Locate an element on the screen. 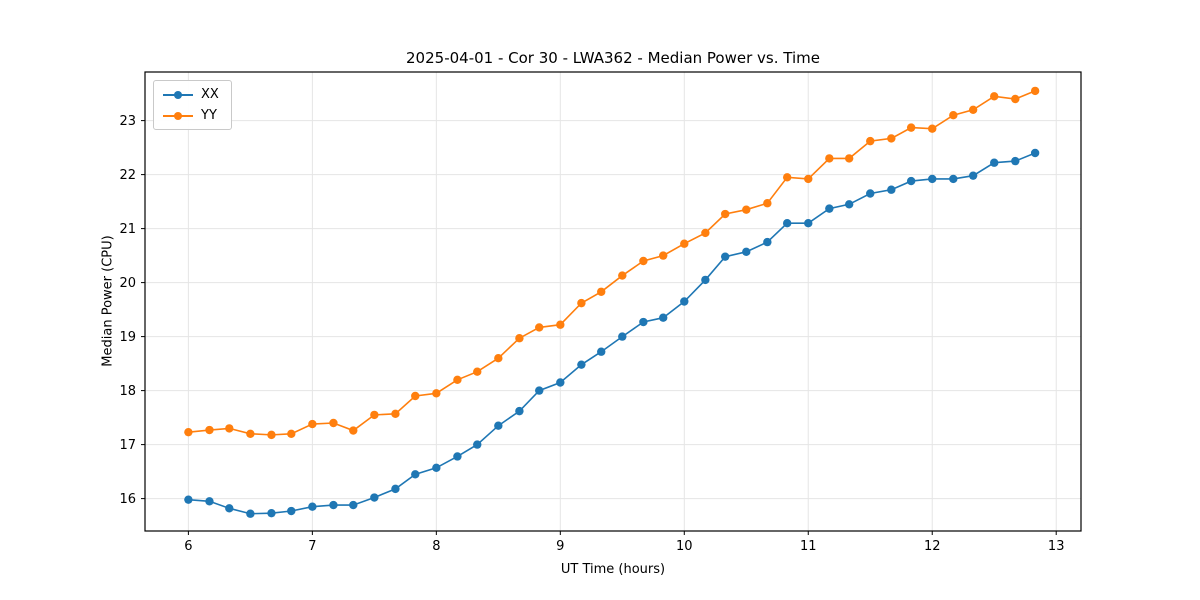  legend-label: XX is located at coordinates (210, 94).